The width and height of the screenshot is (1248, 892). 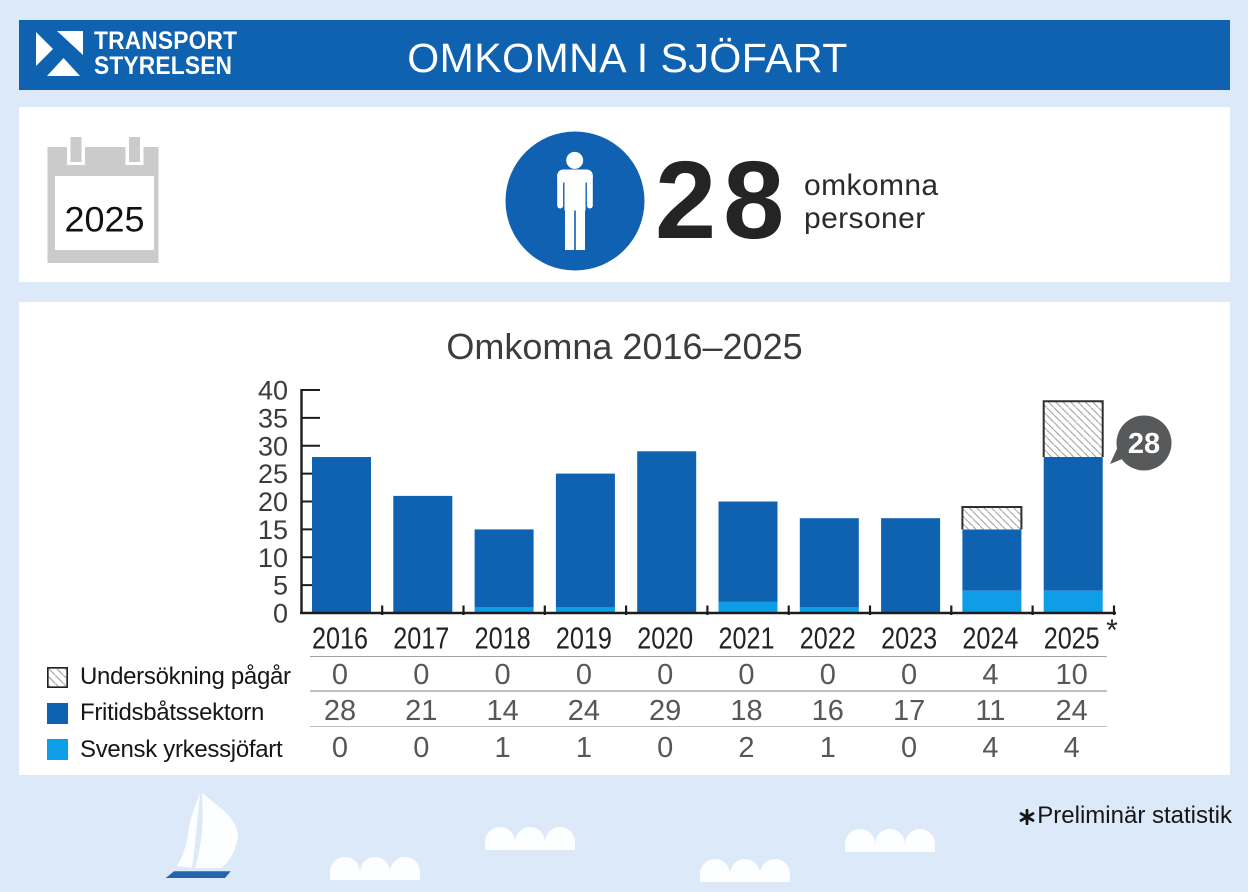 What do you see at coordinates (280, 586) in the screenshot?
I see `svg-text: 5` at bounding box center [280, 586].